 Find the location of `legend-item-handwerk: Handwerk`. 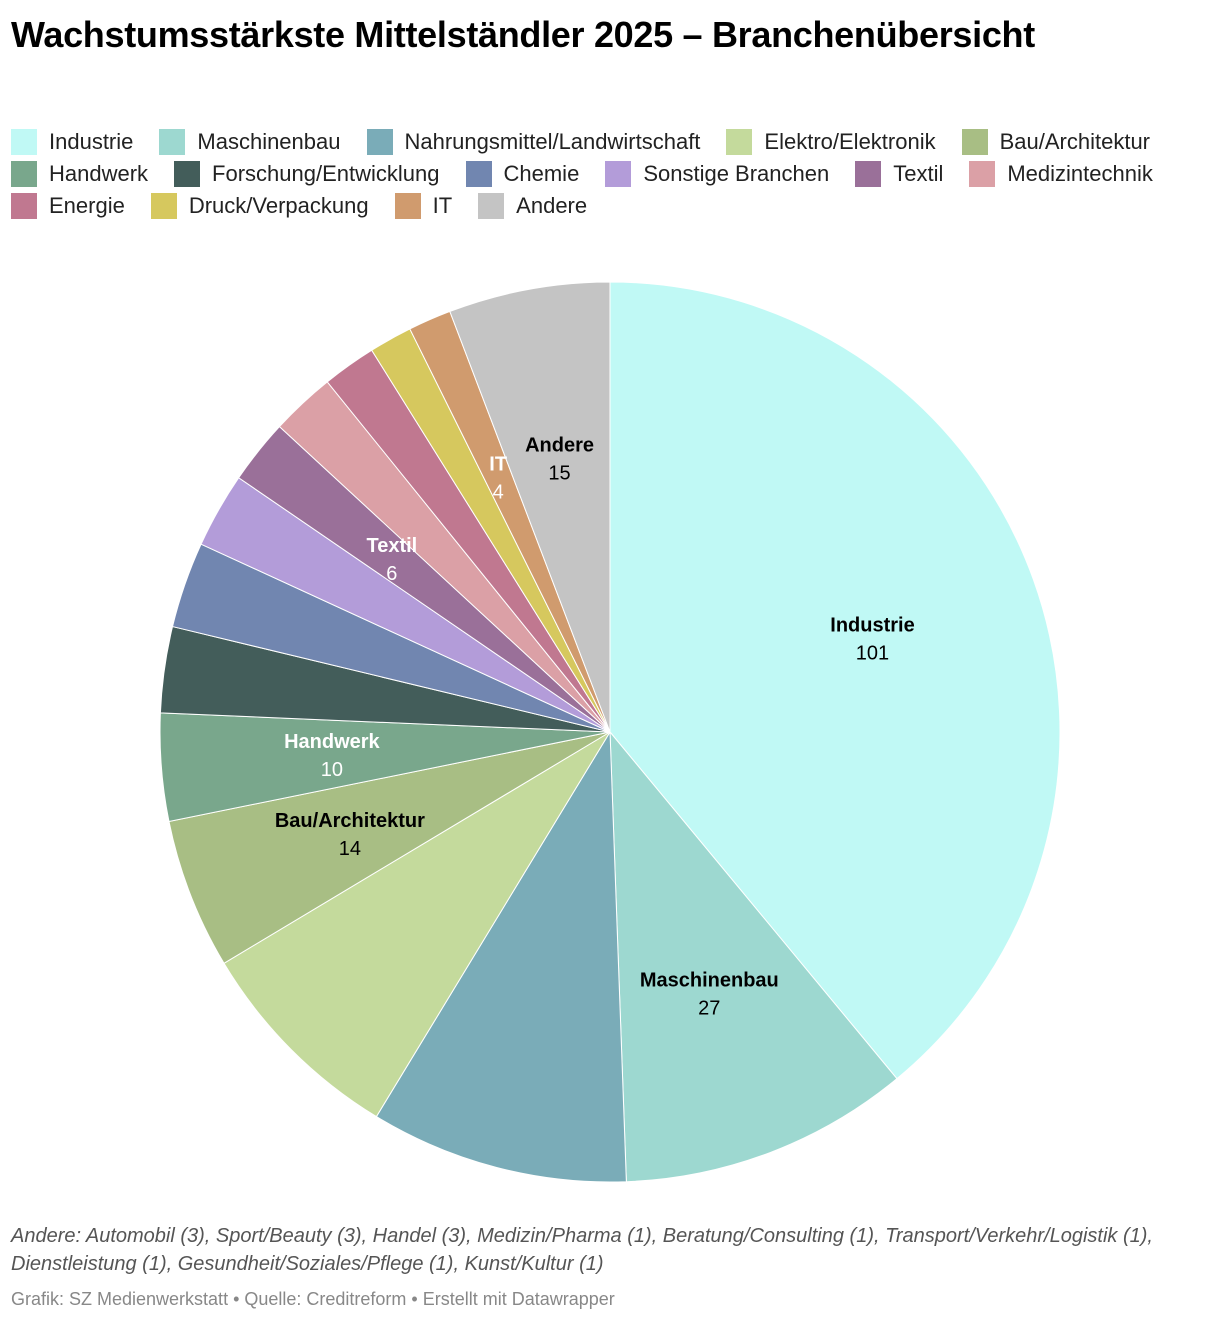

legend-item-handwerk: Handwerk is located at coordinates (79, 174).